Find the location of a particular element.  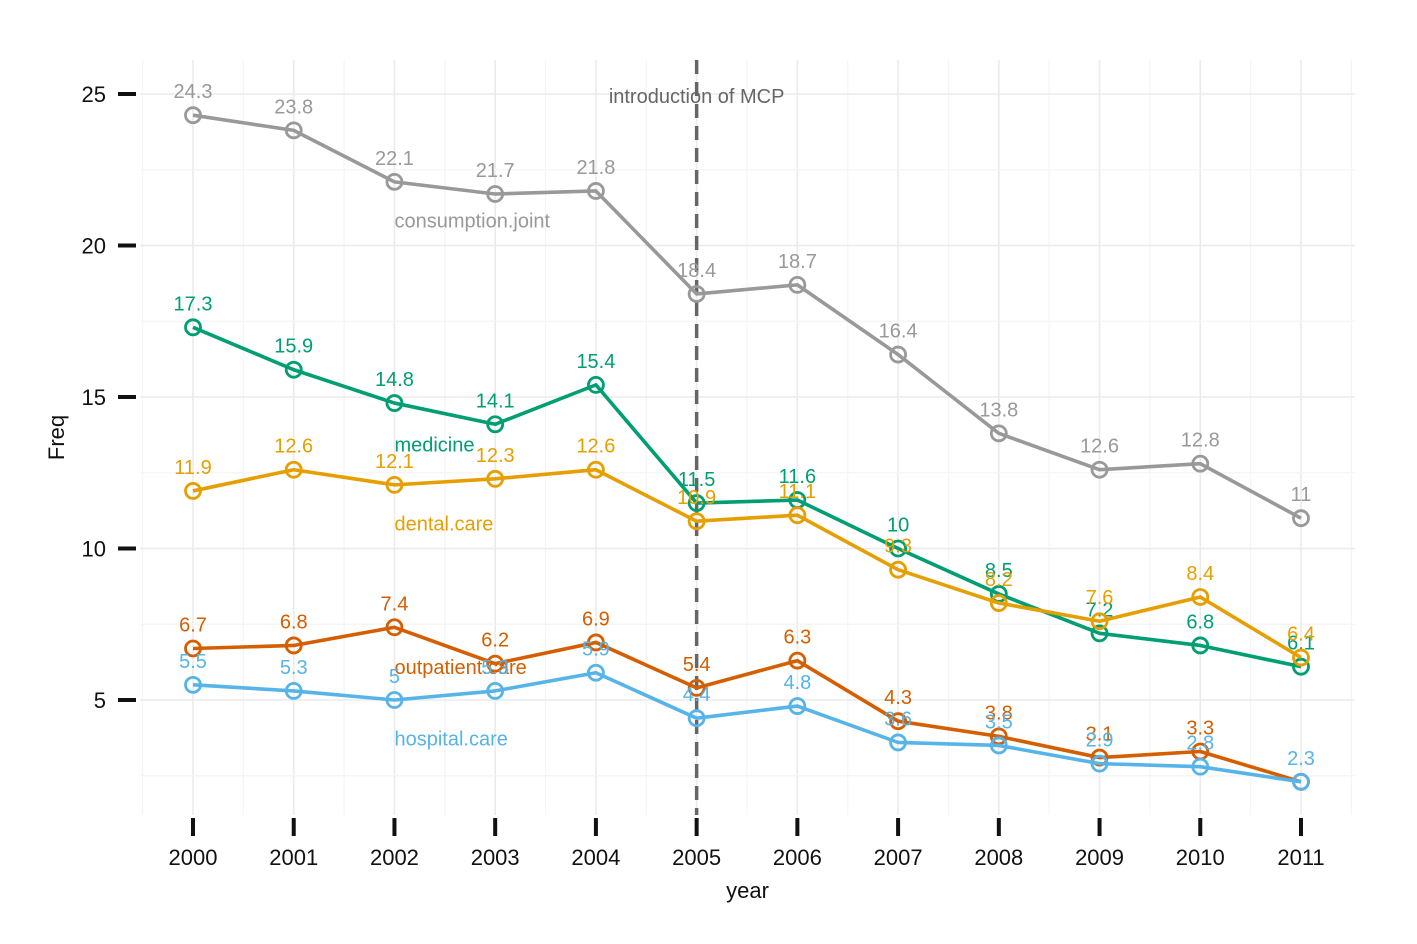

data-label: 13.8 is located at coordinates (998, 410).